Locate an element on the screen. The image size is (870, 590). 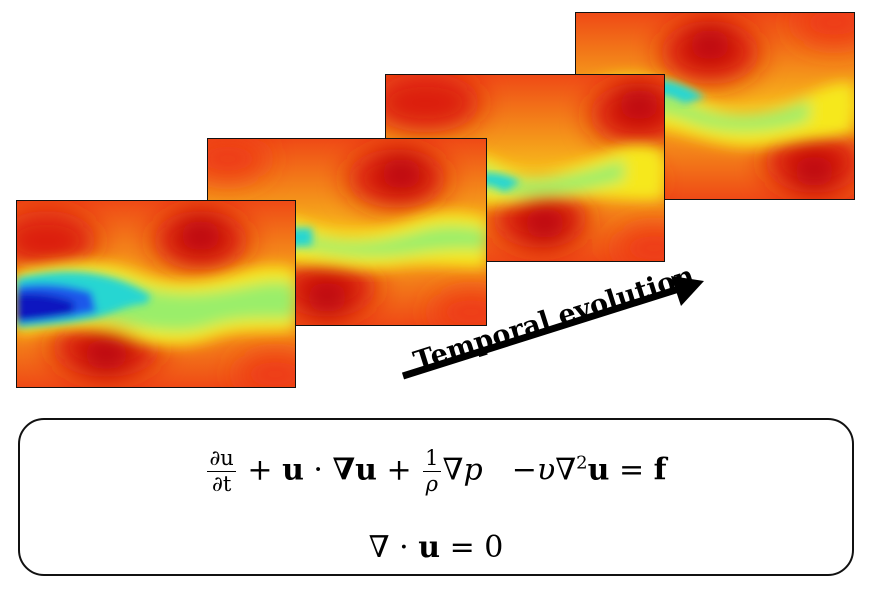
arrow-right-icon is located at coordinates (552, 328).